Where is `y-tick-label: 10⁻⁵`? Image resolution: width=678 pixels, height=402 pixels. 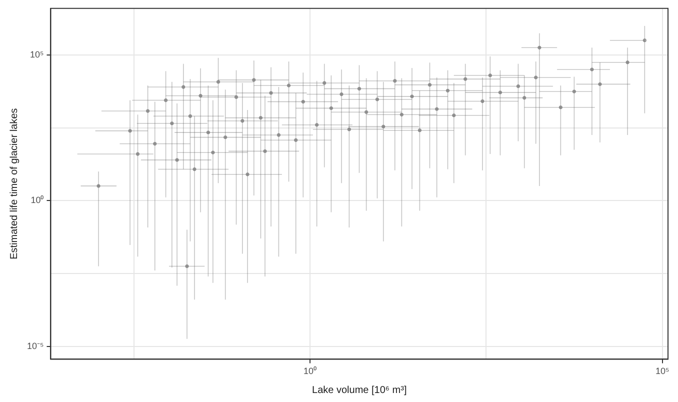
y-tick-label: 10⁻⁵ is located at coordinates (35, 345).